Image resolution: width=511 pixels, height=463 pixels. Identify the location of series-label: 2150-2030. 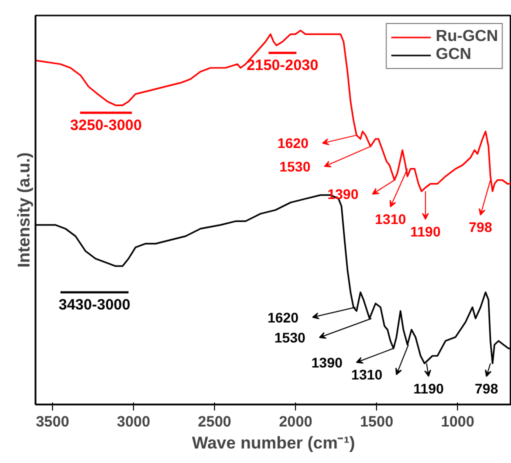
(282, 65).